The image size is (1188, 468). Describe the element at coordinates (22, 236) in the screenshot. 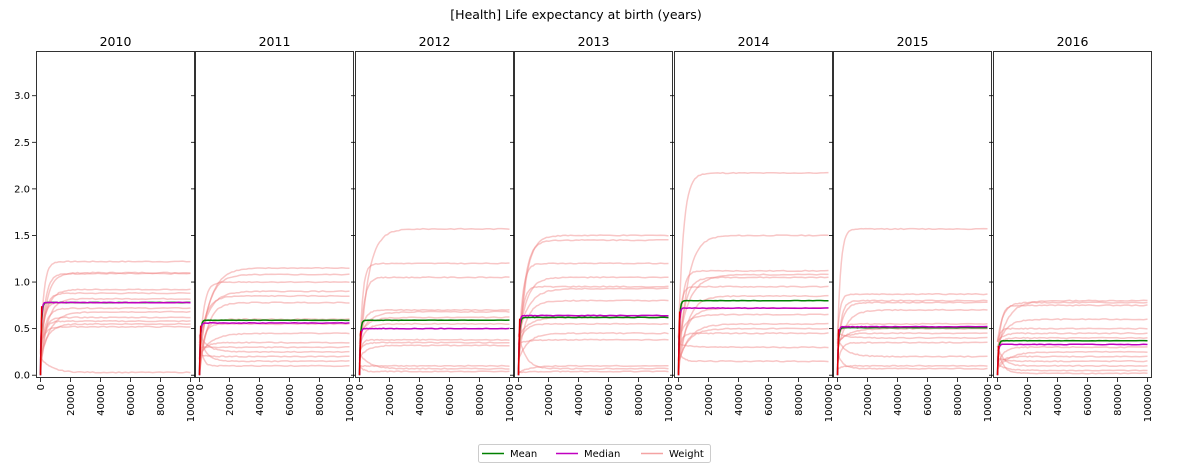

I see `y-tick-label: 1.5` at that location.